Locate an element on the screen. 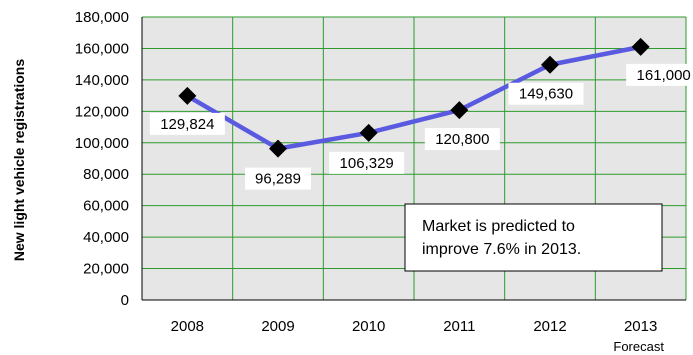 The height and width of the screenshot is (355, 693). data-label: 120,800 is located at coordinates (462, 139).